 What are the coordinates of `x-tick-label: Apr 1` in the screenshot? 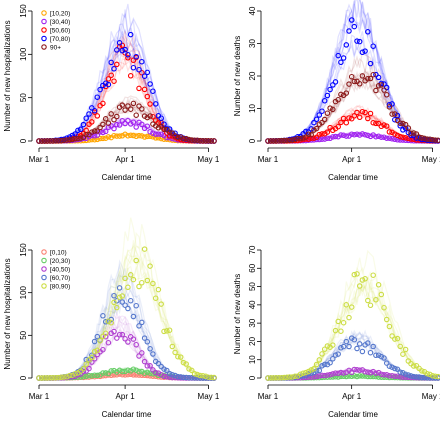 It's located at (126, 396).